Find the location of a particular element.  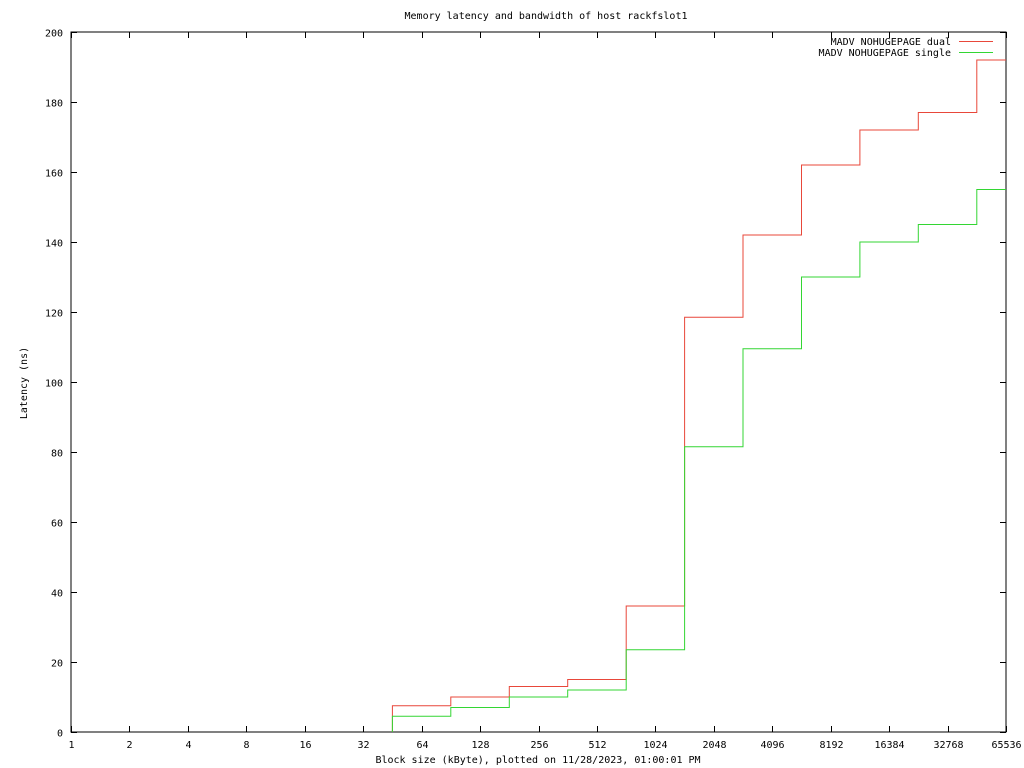

y-tick-label: 20 is located at coordinates (57, 664).